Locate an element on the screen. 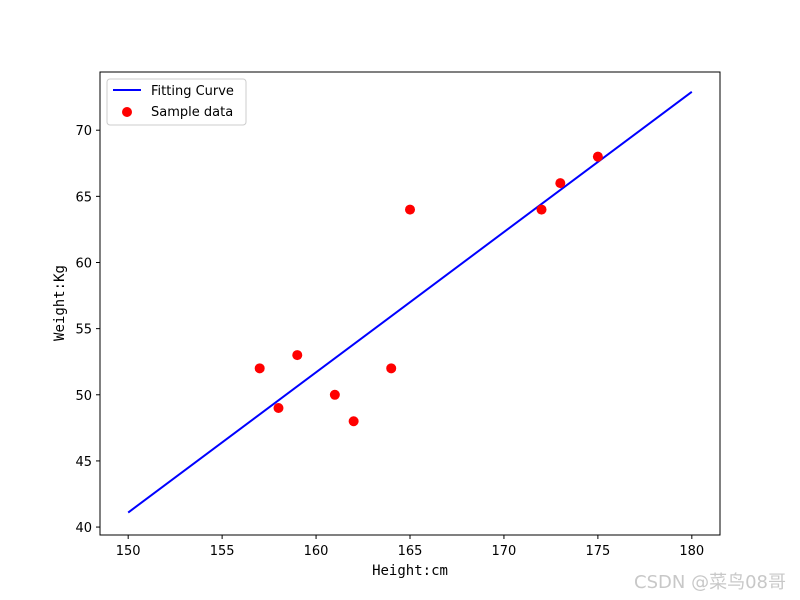 Image resolution: width=800 pixels, height=600 pixels. x-axis: 150 155 160 165 170 175 180 is located at coordinates (410, 547).